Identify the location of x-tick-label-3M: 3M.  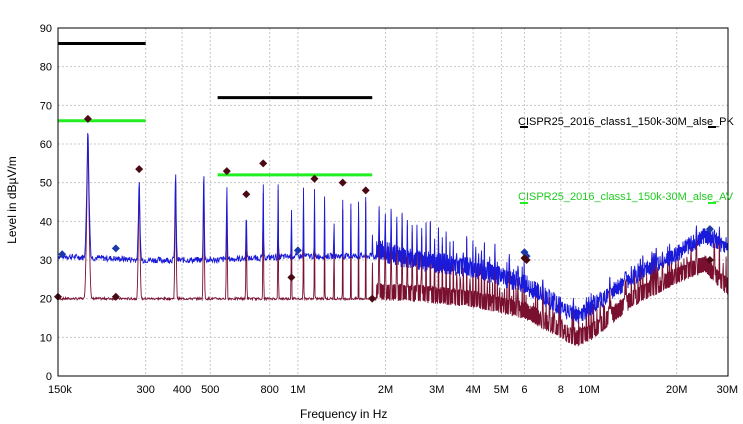
(436, 390).